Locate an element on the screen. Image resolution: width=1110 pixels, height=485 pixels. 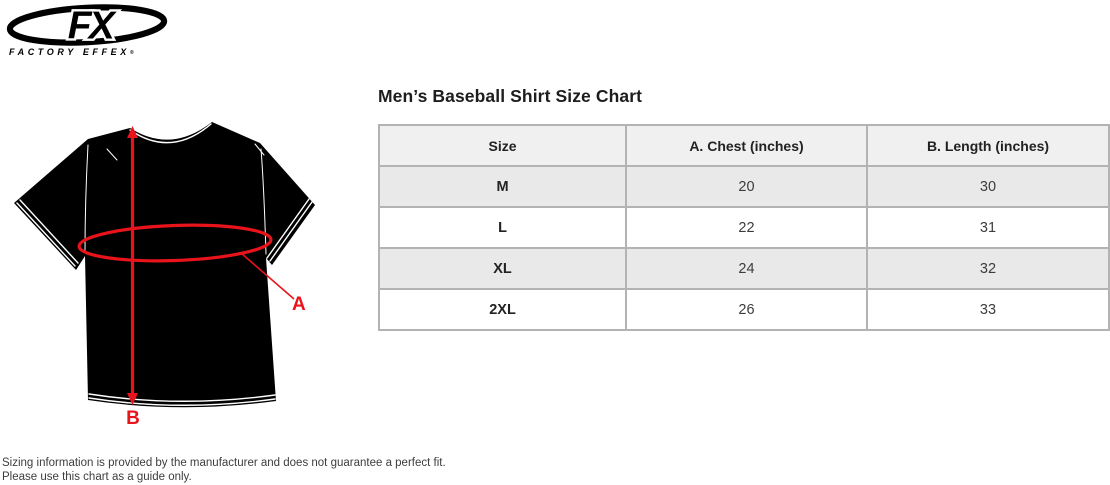
size-cell: 2XL is located at coordinates (502, 309).